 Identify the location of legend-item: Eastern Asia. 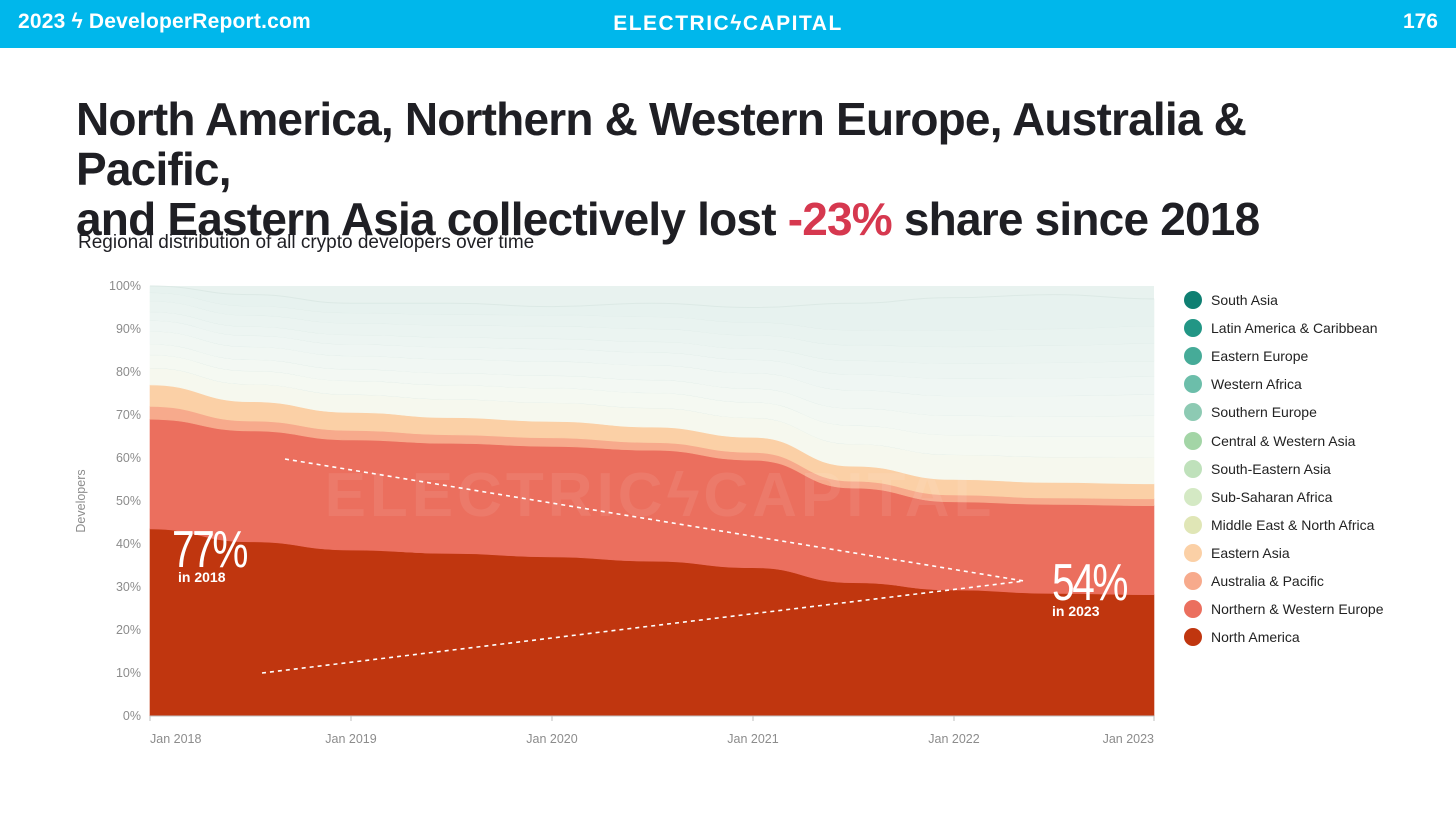
(1284, 553).